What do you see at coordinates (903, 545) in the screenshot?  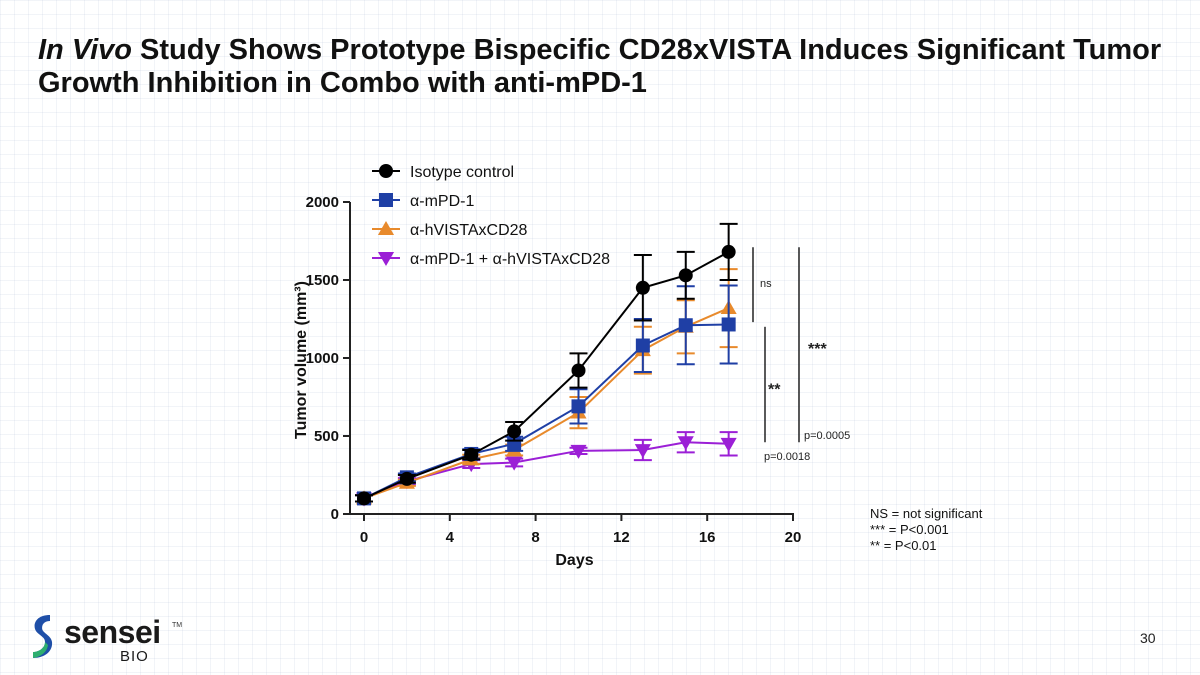 I see `note-p01: ** = P<0.01` at bounding box center [903, 545].